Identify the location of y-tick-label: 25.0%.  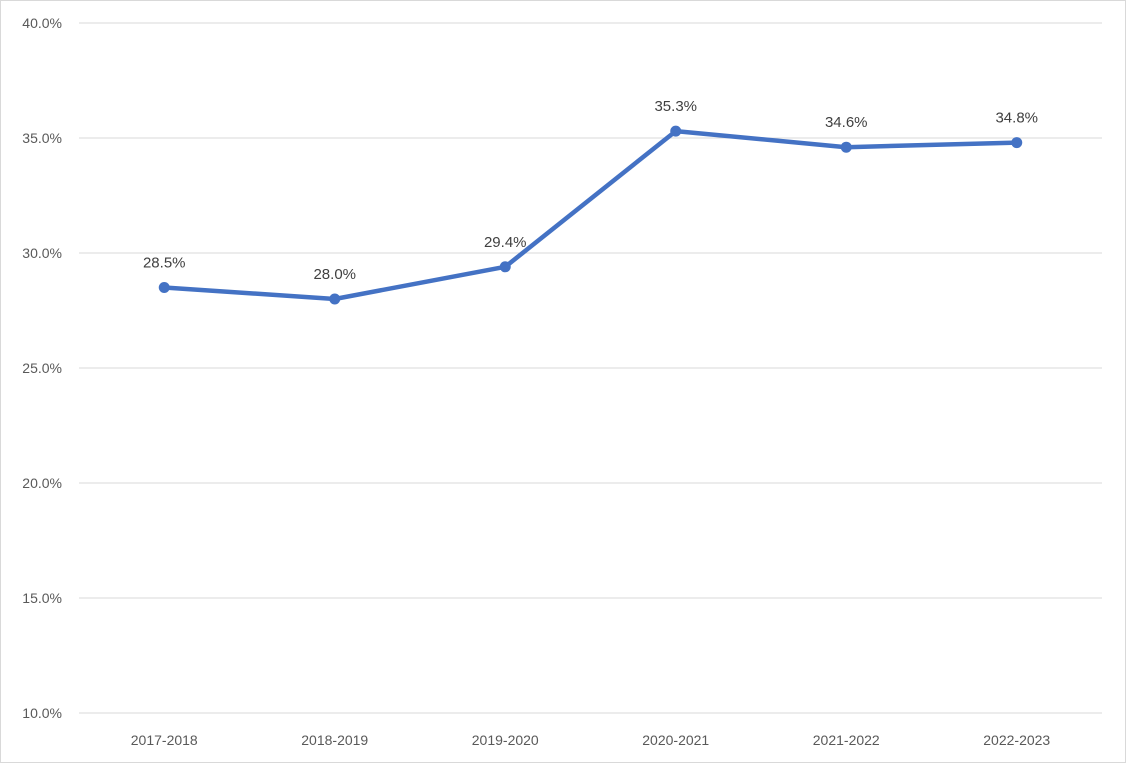
(42, 368).